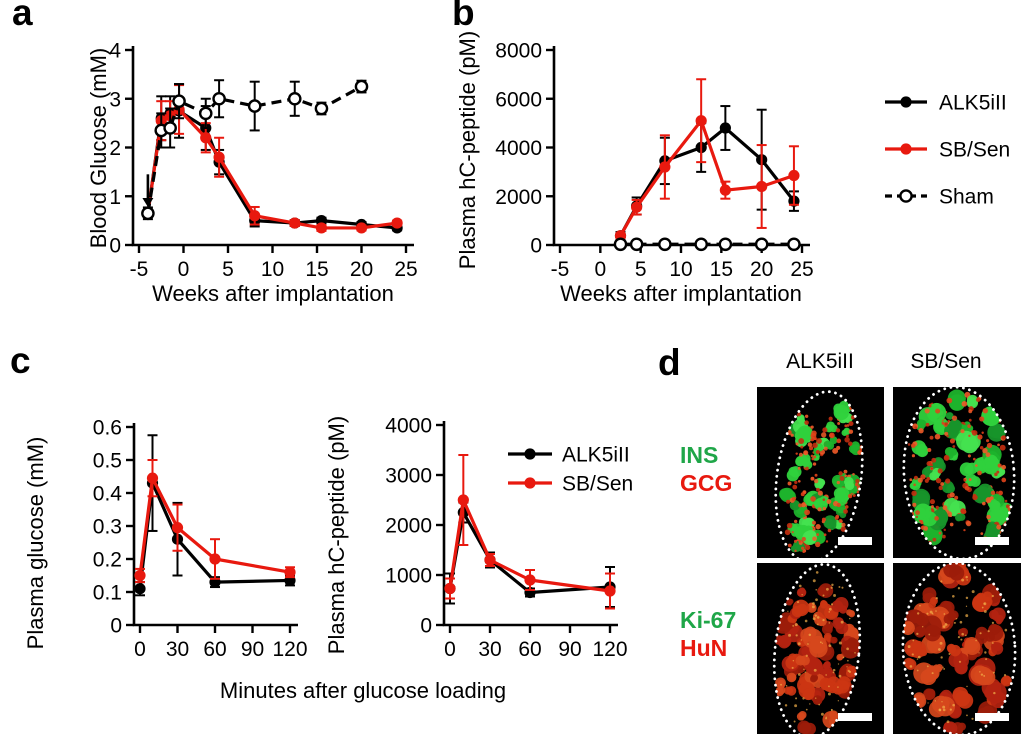 The width and height of the screenshot is (1024, 737). Describe the element at coordinates (699, 455) in the screenshot. I see `marker-label-ins: INS` at that location.